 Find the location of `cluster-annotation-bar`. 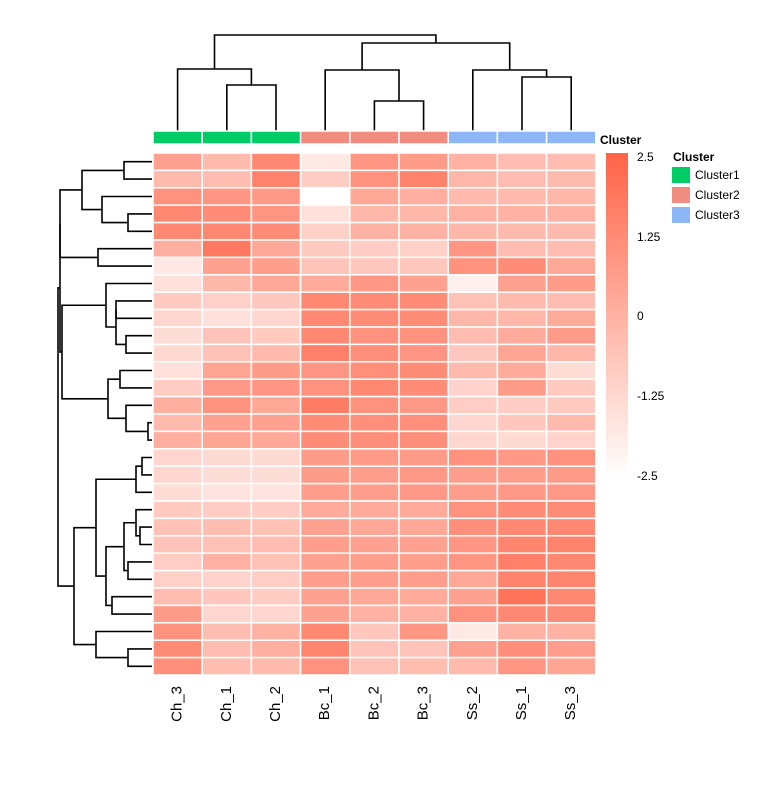

cluster-annotation-bar is located at coordinates (374, 137).